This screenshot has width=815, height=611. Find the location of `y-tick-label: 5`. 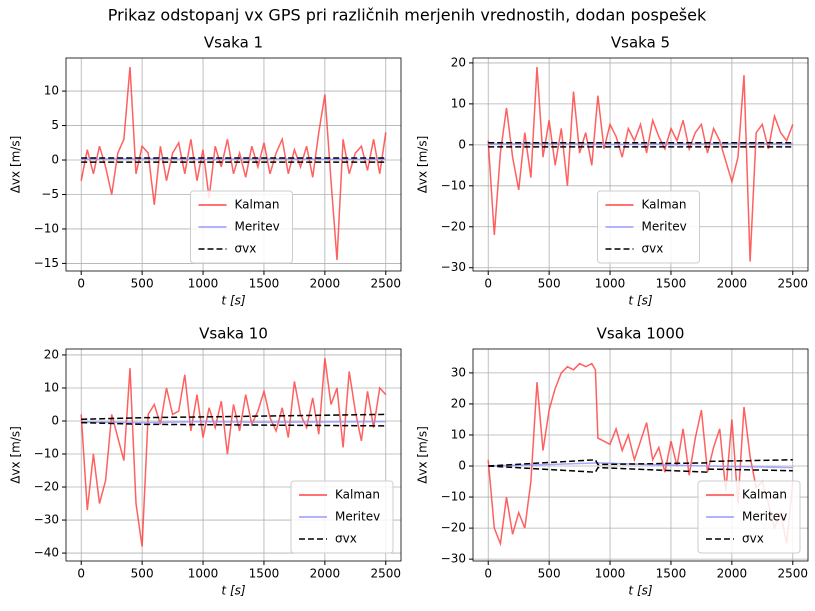

y-tick-label: 5 is located at coordinates (55, 125).